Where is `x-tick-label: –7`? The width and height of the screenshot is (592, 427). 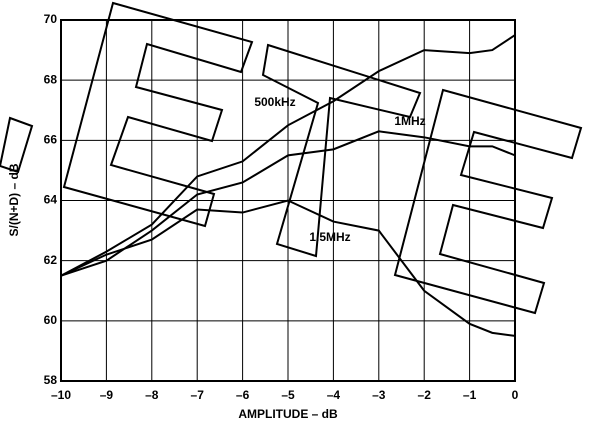 x-tick-label: –7 is located at coordinates (198, 395).